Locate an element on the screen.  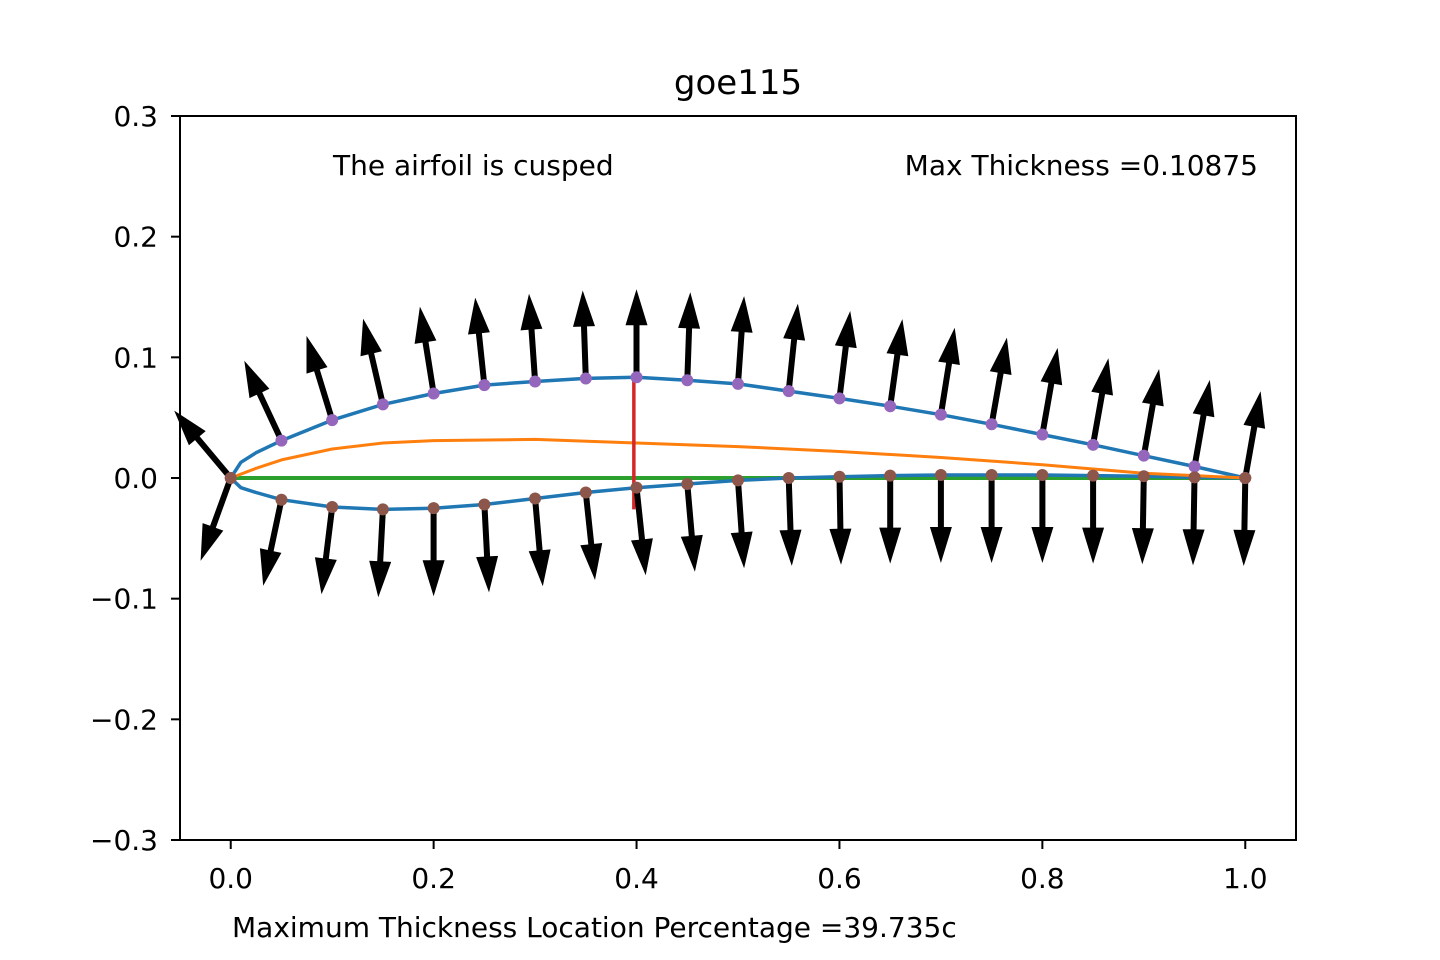
annotation-max-thickness: Max Thickness =0.10875 is located at coordinates (1081, 165).